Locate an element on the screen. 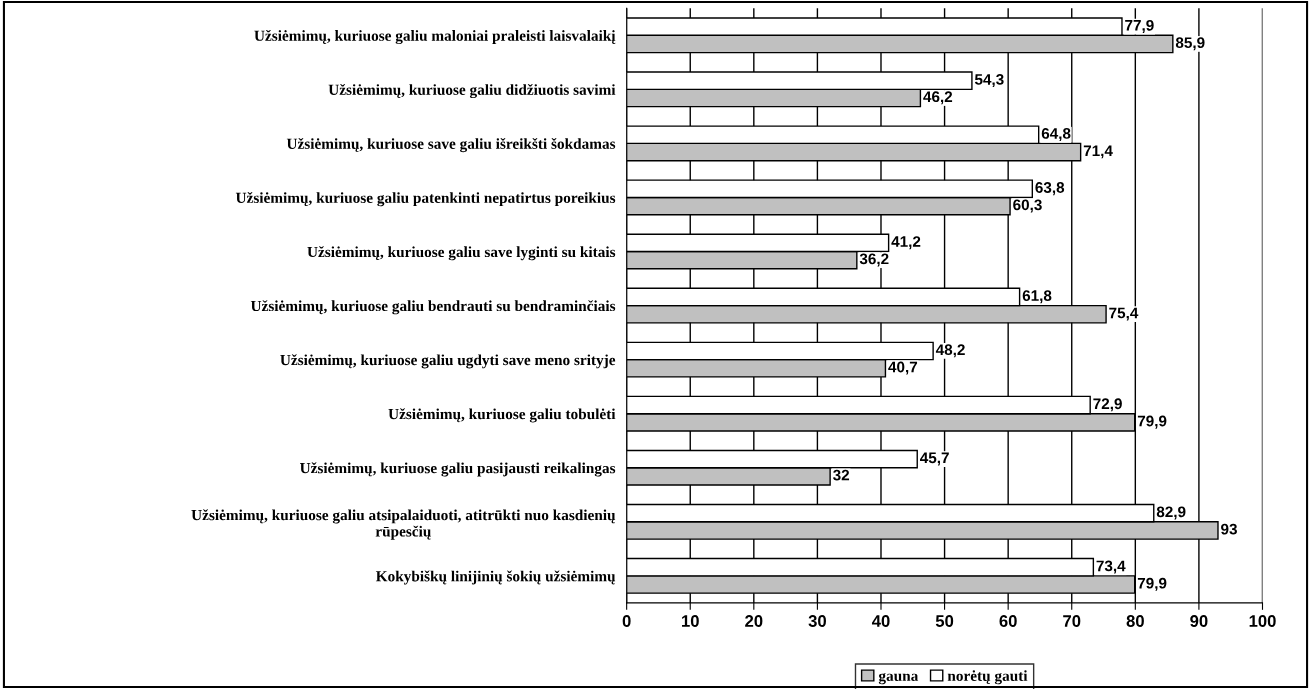 The image size is (1311, 689). data-label: 72,9 is located at coordinates (1107, 405).